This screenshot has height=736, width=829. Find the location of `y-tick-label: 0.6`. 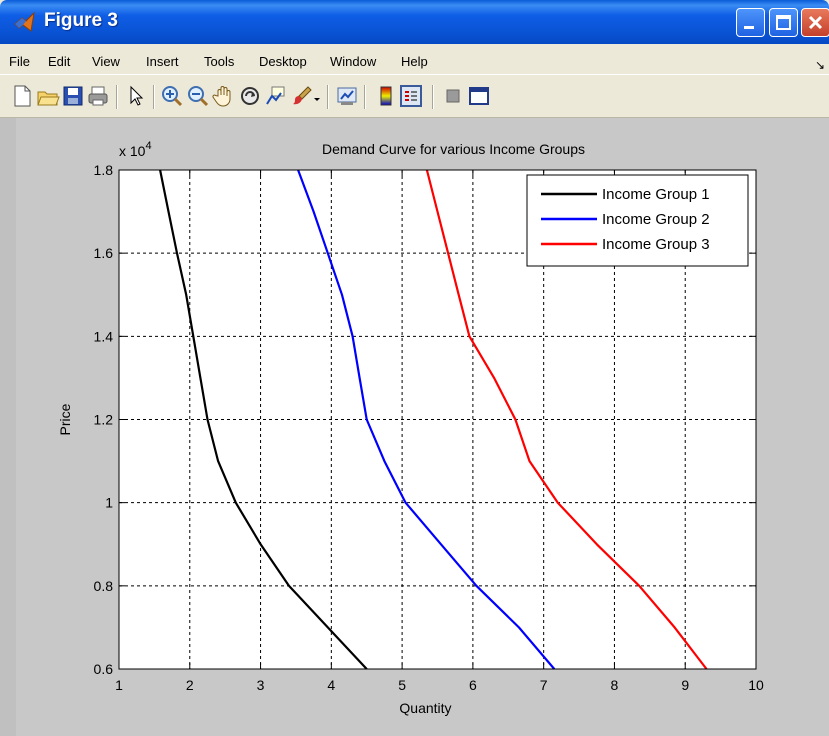

y-tick-label: 0.6 is located at coordinates (104, 669).